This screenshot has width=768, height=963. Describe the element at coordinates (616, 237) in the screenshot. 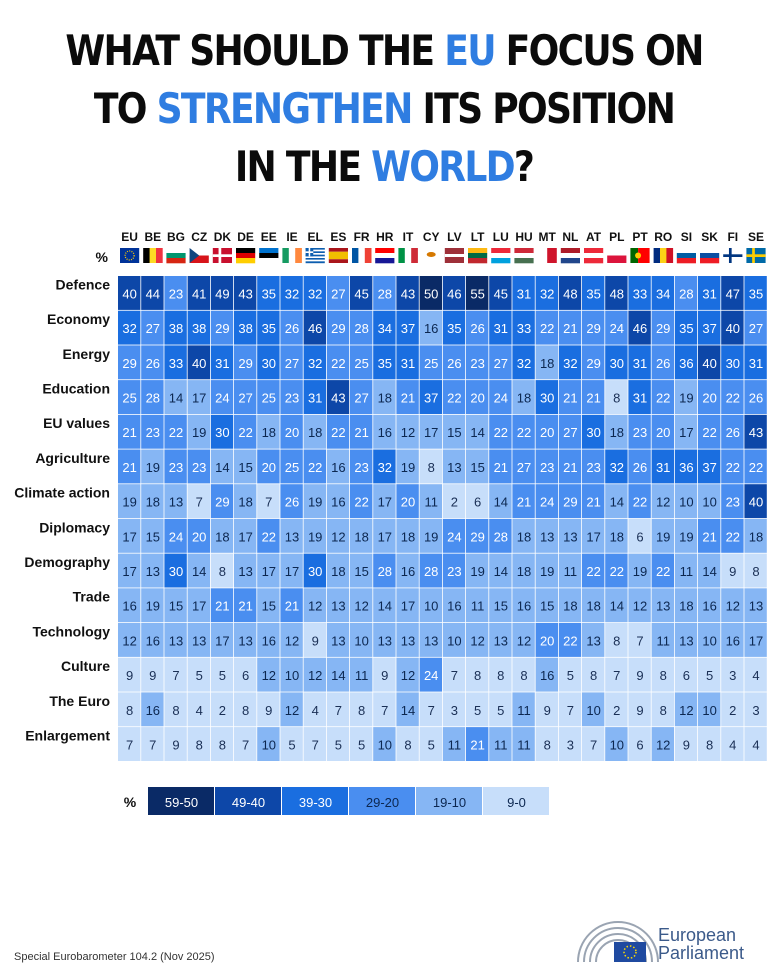

I see `column-header: PL` at that location.